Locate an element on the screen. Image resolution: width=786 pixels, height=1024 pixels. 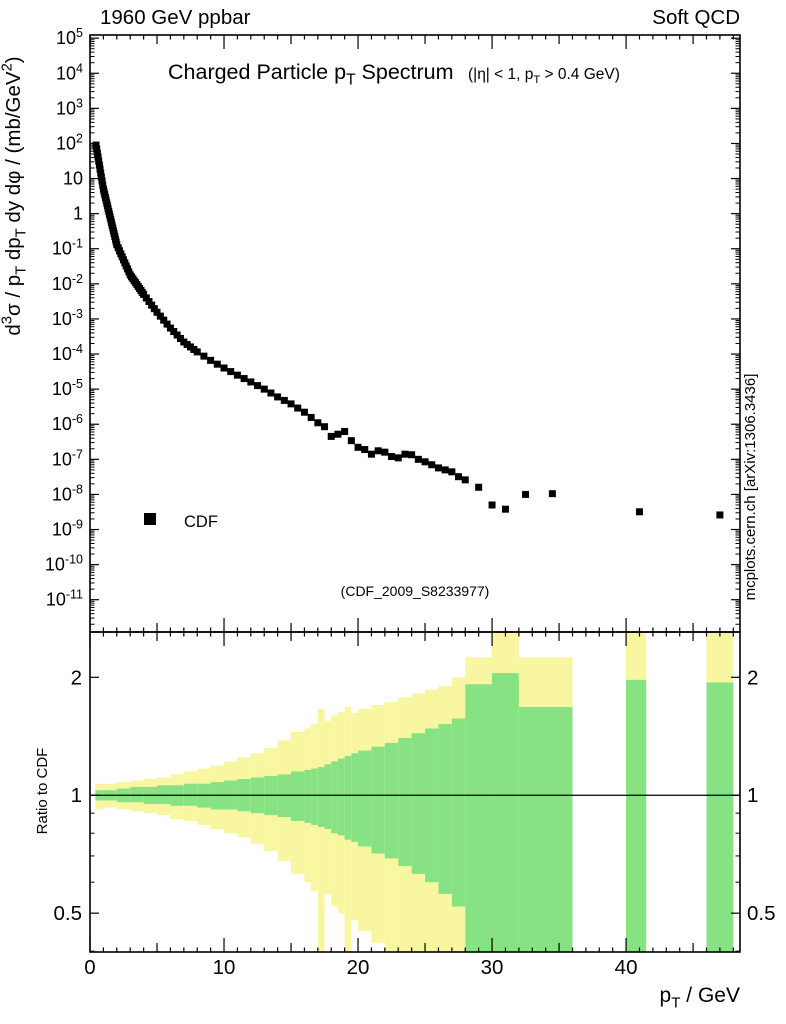
y-tick-label: 10⁻¹¹ is located at coordinates (64, 599).